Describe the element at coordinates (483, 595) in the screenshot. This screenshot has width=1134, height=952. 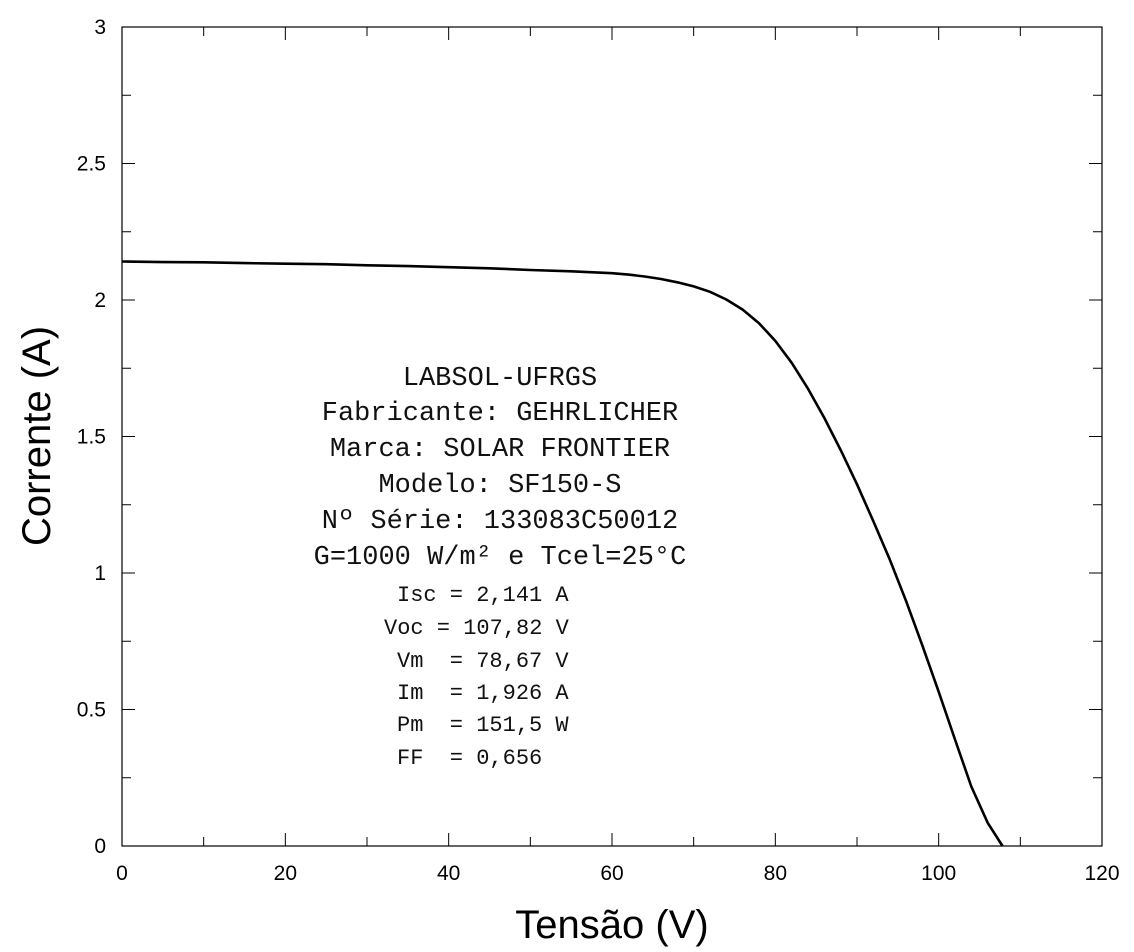
I see `annotation-isc: Isc = 2,141 A` at that location.